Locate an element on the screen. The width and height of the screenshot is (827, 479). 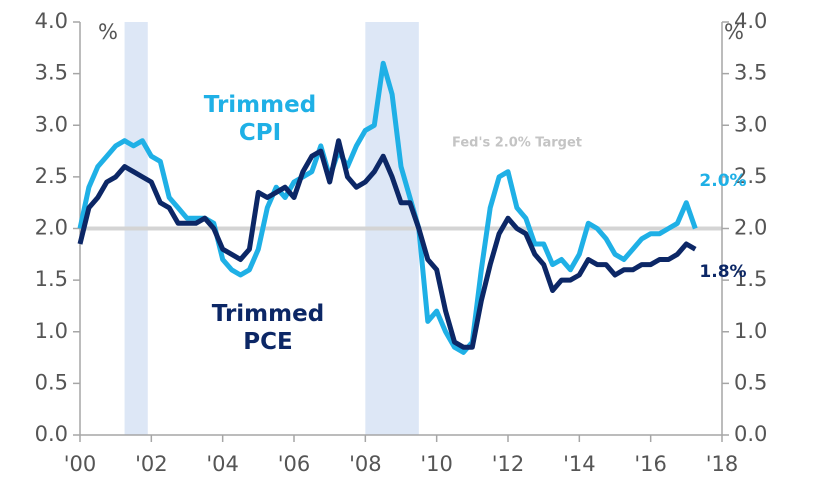
series-label: Trimmed CPI is located at coordinates (260, 119).